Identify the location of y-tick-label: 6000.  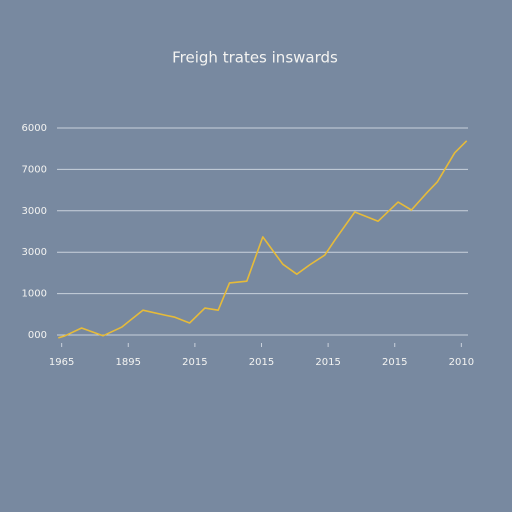
(34, 128).